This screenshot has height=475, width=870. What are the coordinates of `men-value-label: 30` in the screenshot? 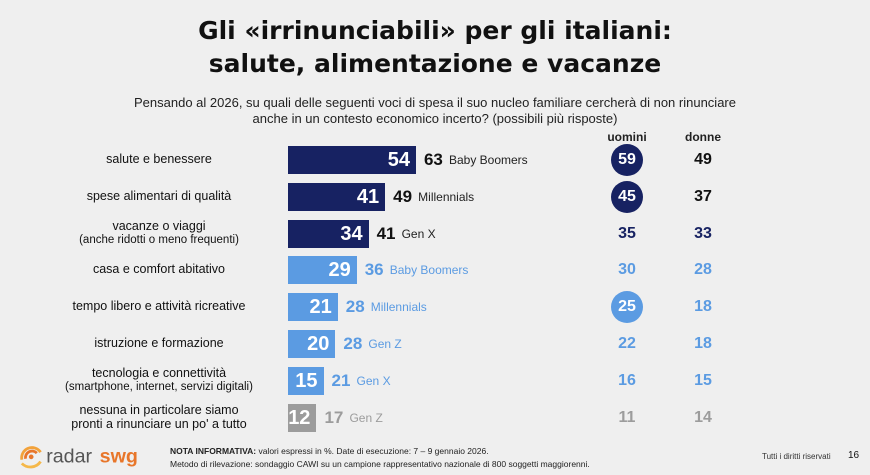 It's located at (627, 270).